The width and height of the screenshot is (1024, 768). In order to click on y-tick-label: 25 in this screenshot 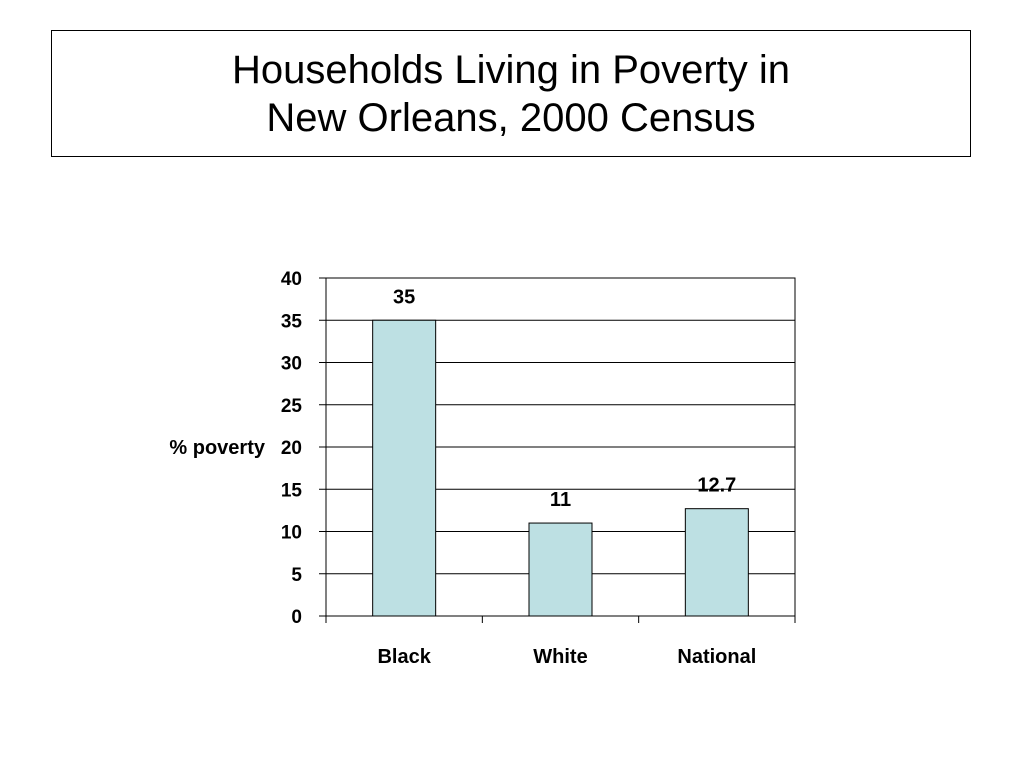, I will do `click(292, 406)`.